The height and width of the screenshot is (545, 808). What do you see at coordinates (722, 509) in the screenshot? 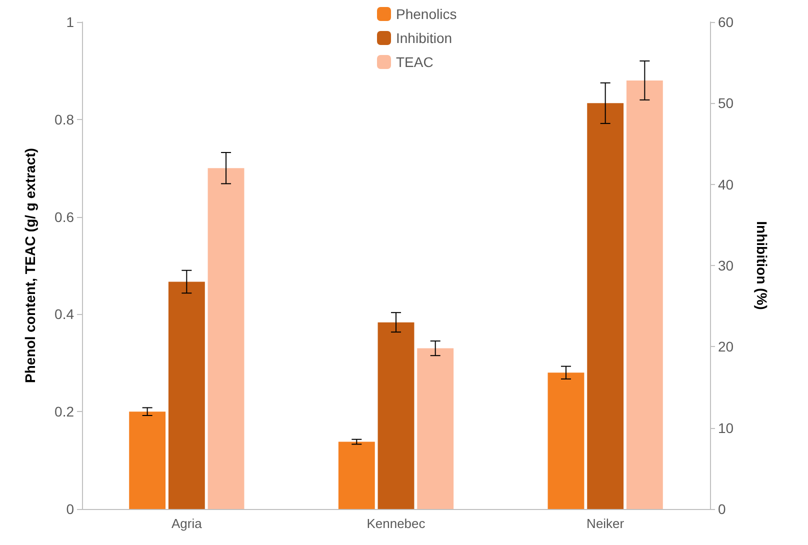
I see `y2-tick-label: 0` at bounding box center [722, 509].